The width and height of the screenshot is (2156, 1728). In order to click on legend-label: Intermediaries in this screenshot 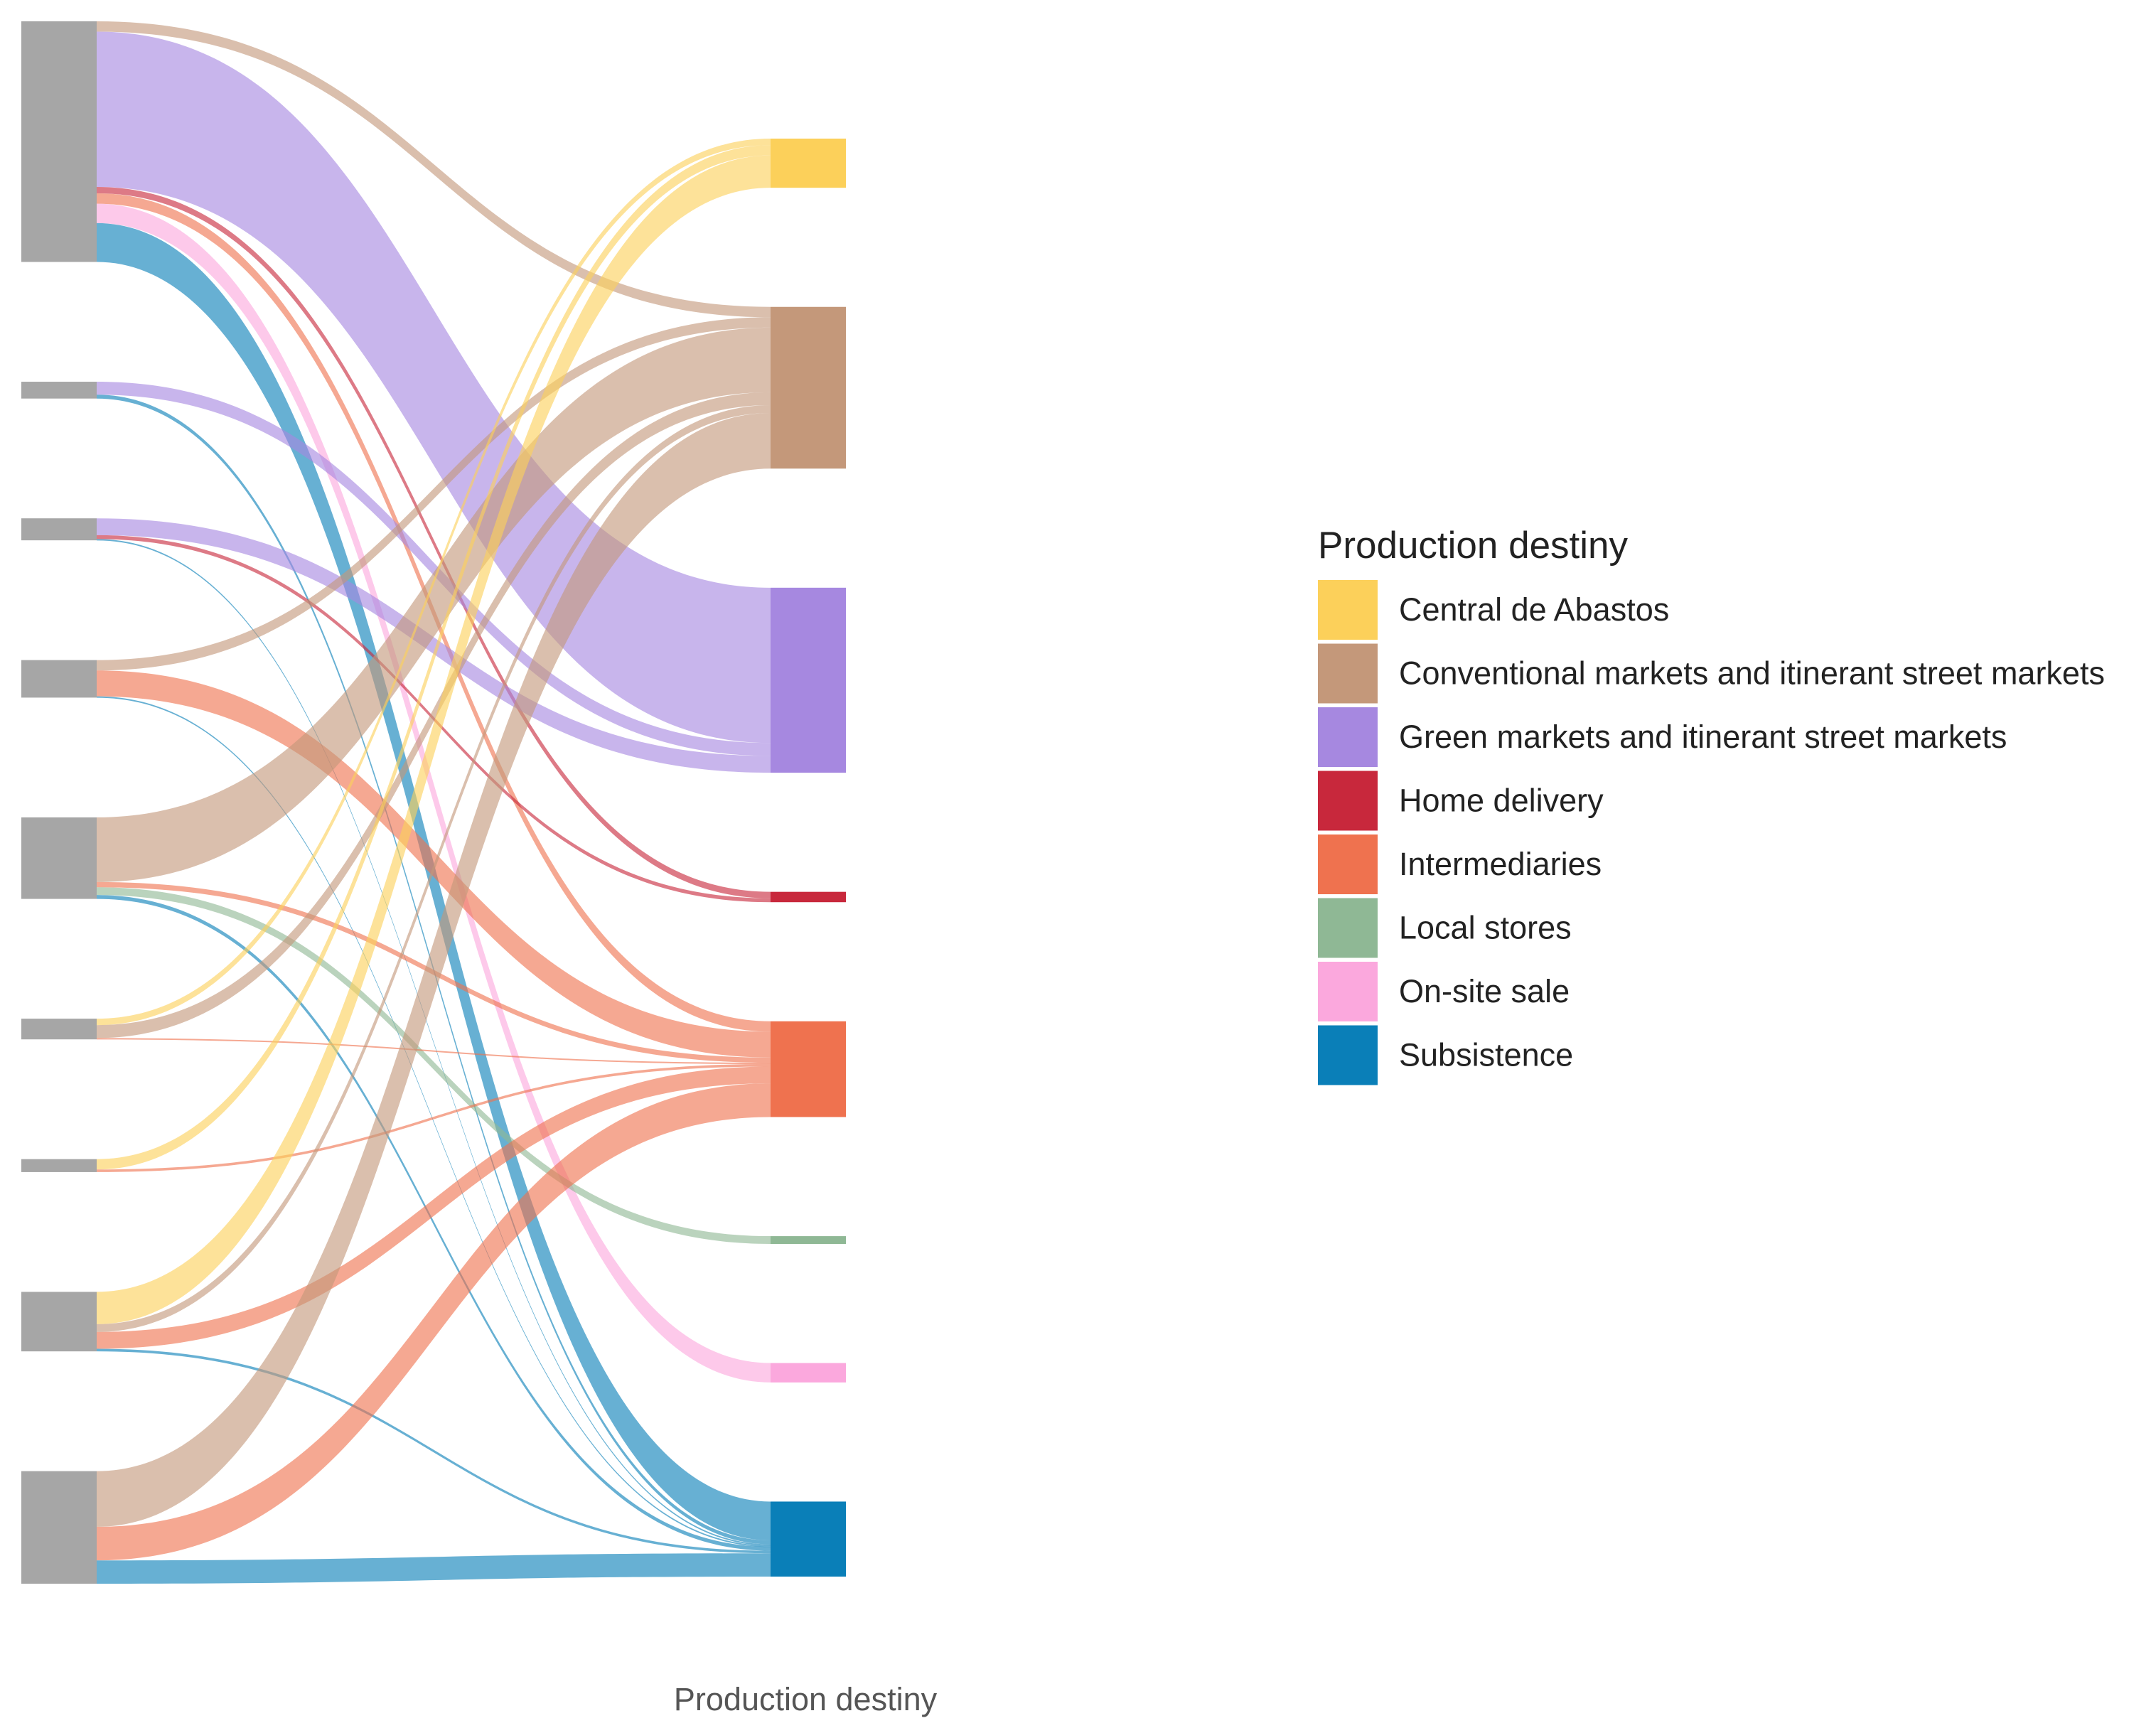, I will do `click(1500, 864)`.